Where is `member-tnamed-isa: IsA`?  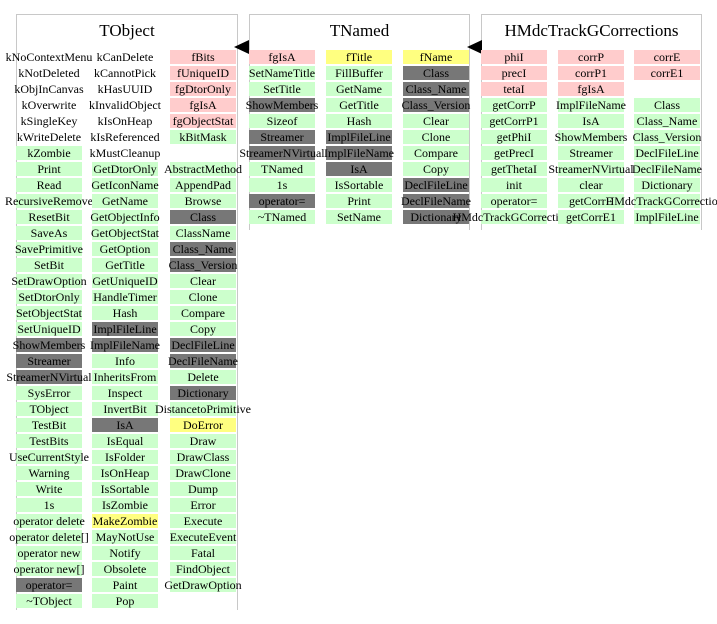
member-tnamed-isa: IsA is located at coordinates (359, 169).